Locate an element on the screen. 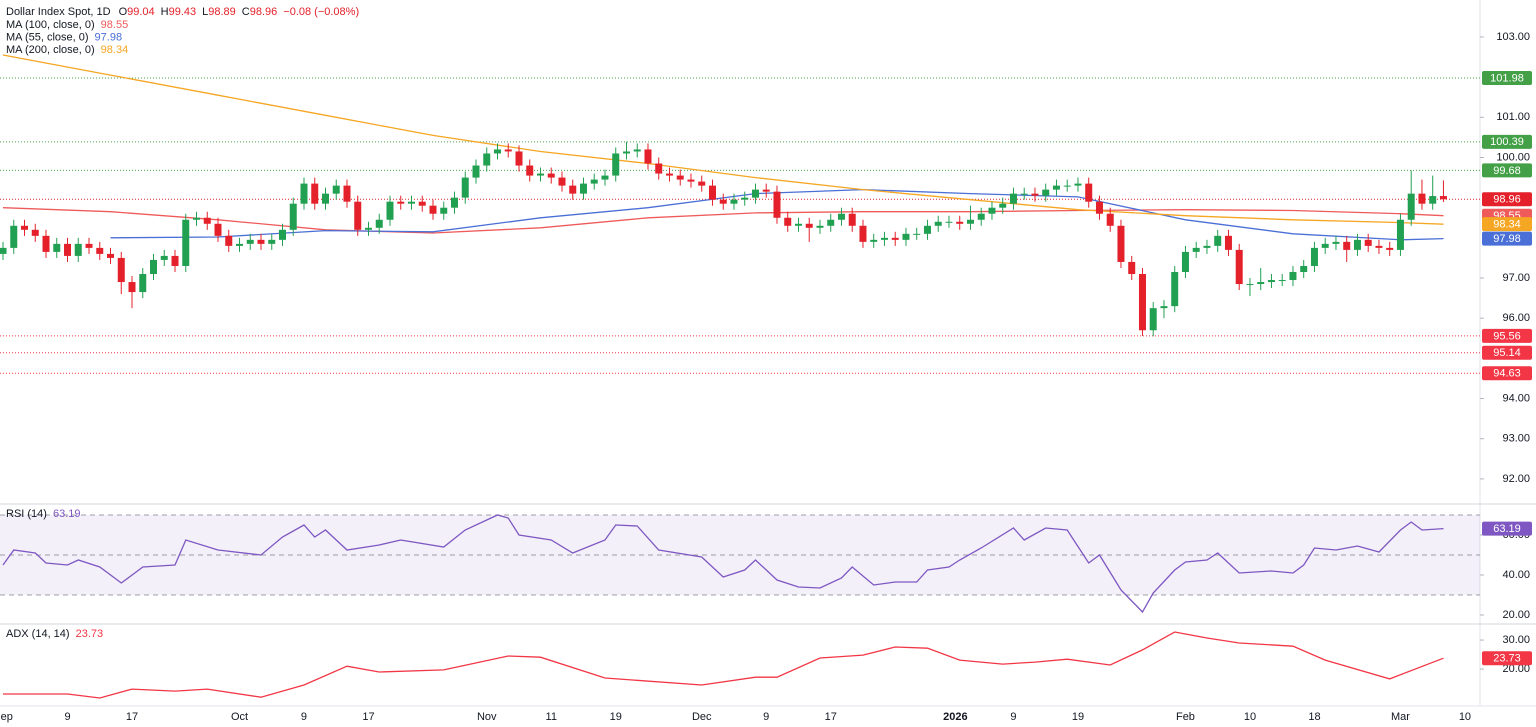  price-label: 97.98 is located at coordinates (1507, 239).